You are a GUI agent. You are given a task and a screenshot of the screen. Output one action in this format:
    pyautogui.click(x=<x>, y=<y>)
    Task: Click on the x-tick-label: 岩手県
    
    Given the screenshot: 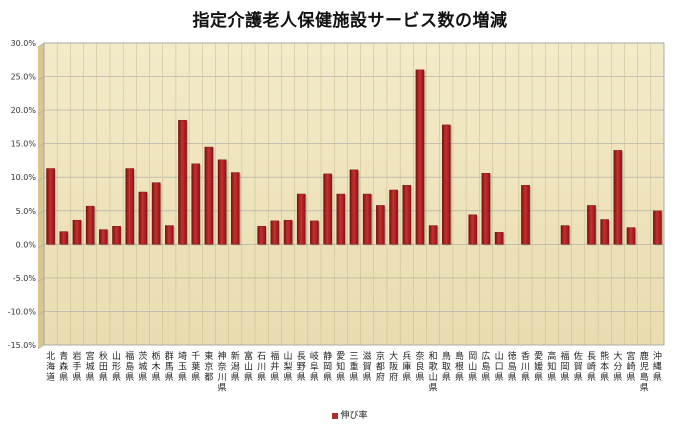 What is the action you would take?
    pyautogui.click(x=76, y=366)
    